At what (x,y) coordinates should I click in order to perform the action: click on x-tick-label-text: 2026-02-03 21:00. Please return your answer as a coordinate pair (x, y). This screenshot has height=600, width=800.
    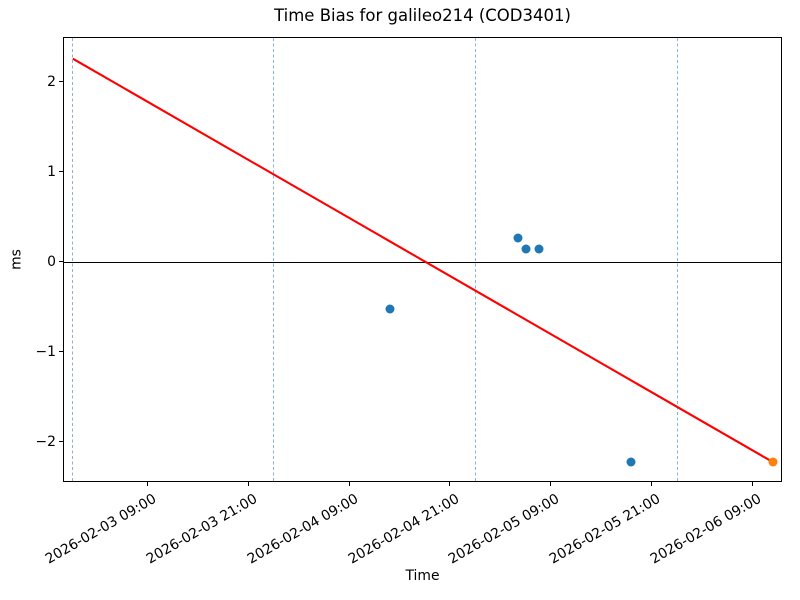
    Looking at the image, I should click on (202, 529).